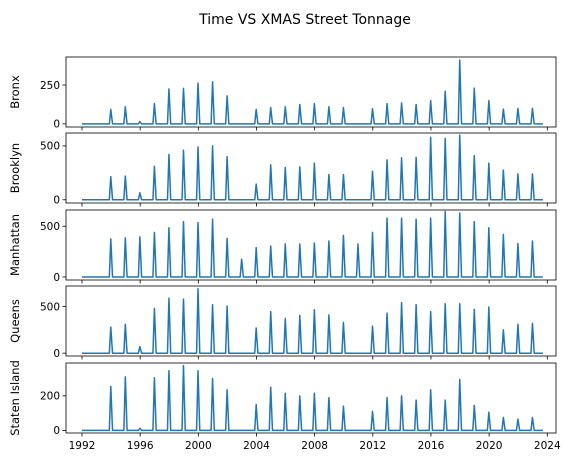 The width and height of the screenshot is (571, 461). I want to click on y-axis-label-brooklyn: Brooklyn, so click(15, 168).